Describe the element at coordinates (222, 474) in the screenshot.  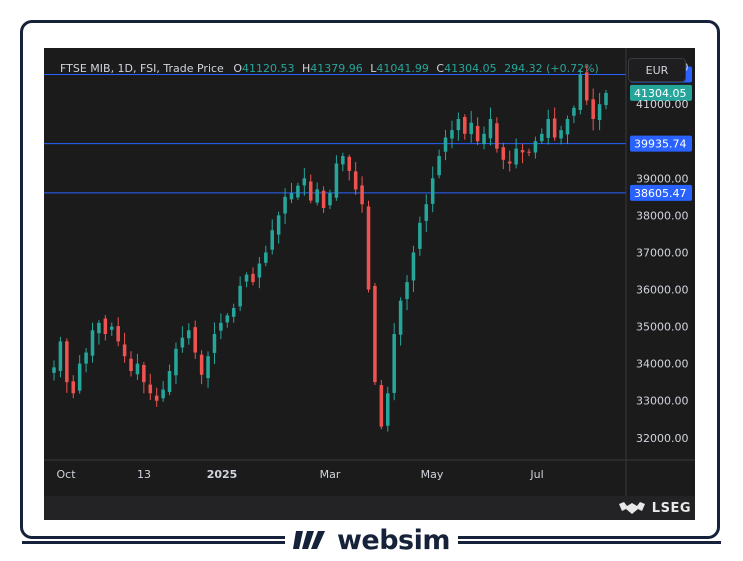
I see `x-tick-label: 2025` at that location.